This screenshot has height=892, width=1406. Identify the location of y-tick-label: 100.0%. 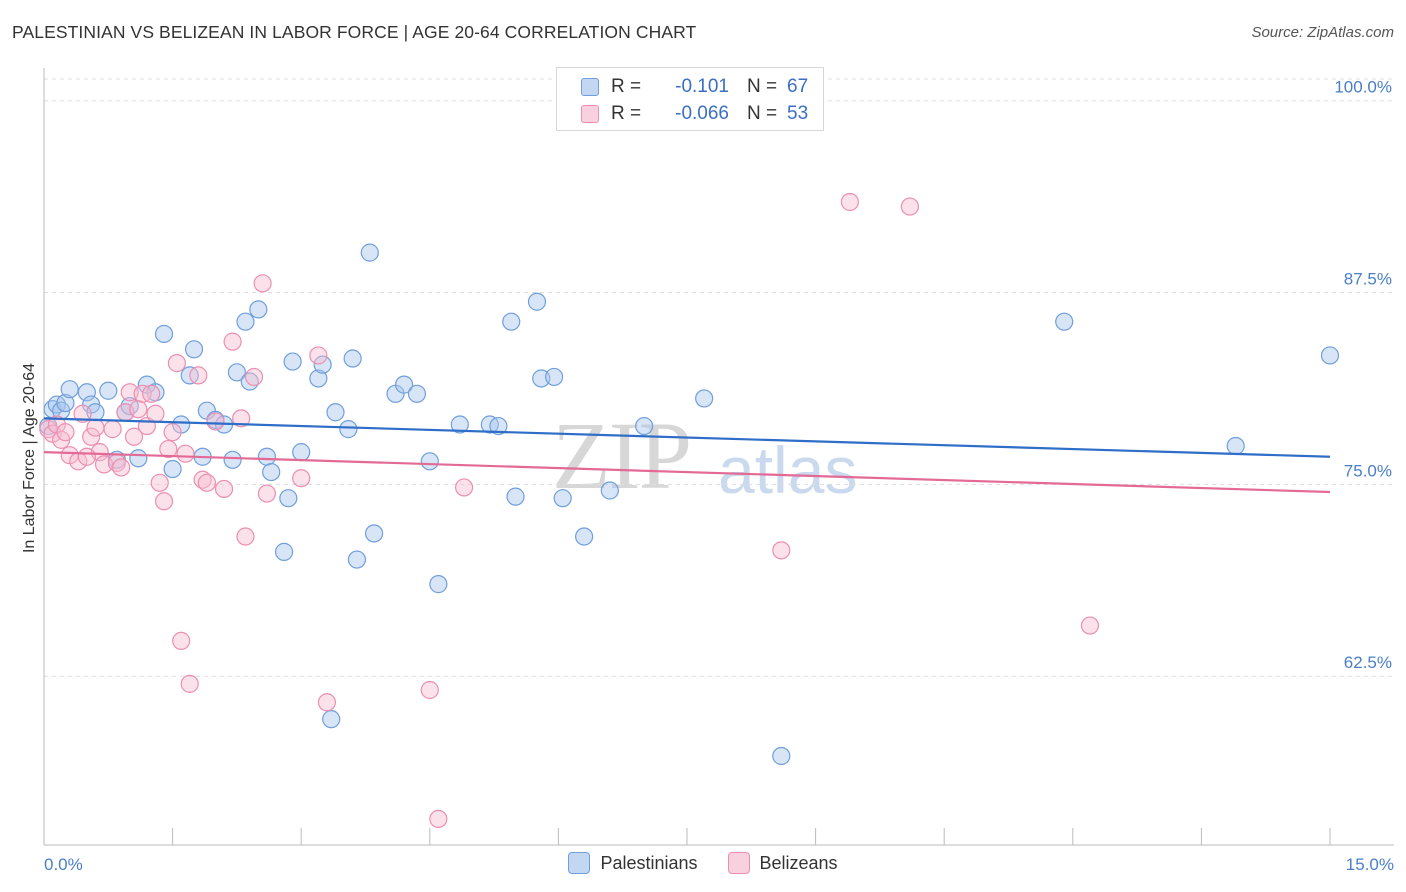
(1363, 87).